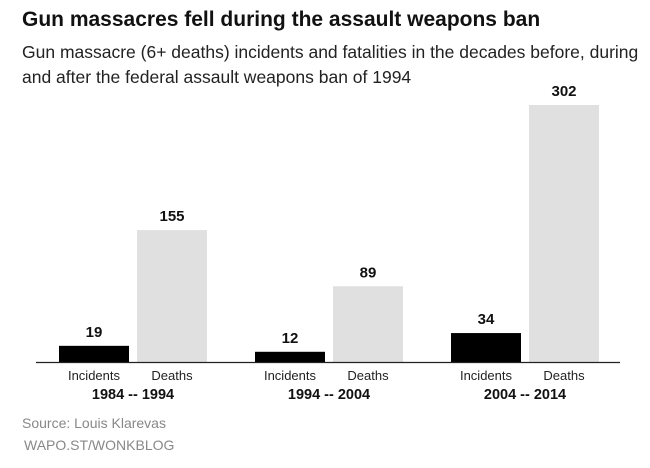 This screenshot has width=650, height=468. What do you see at coordinates (563, 91) in the screenshot?
I see `data-label: 302` at bounding box center [563, 91].